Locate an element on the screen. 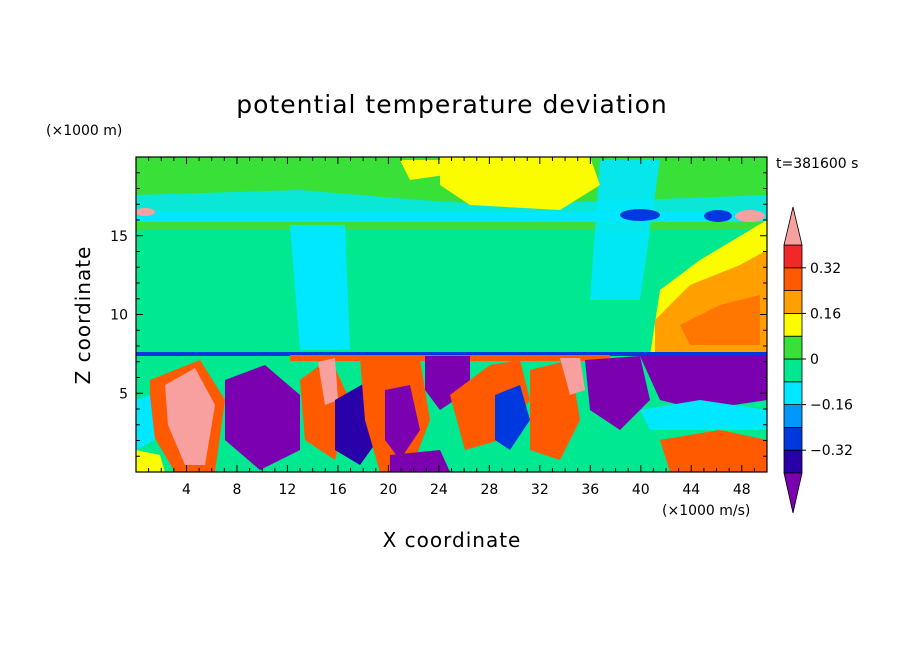  cyan-streak-top is located at coordinates (451, 204).